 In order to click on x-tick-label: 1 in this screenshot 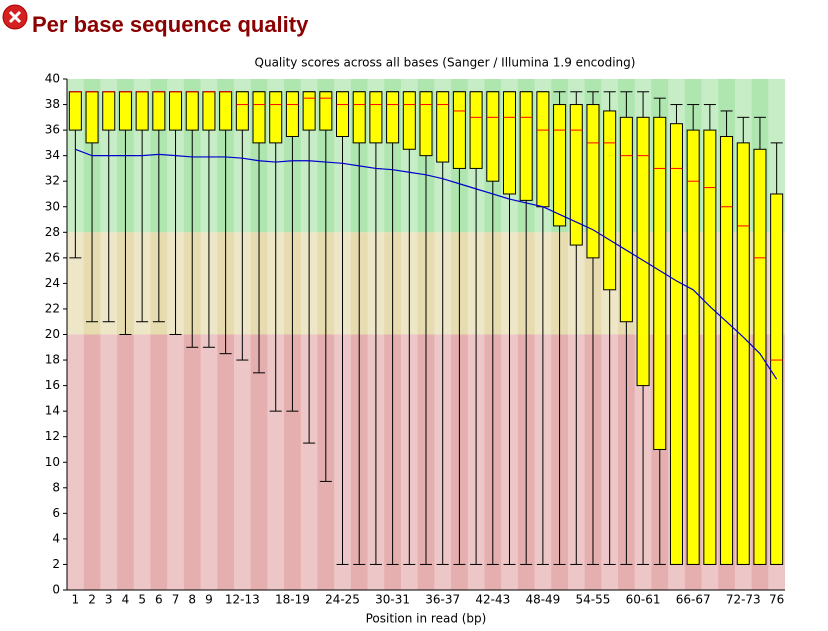, I will do `click(76, 600)`.